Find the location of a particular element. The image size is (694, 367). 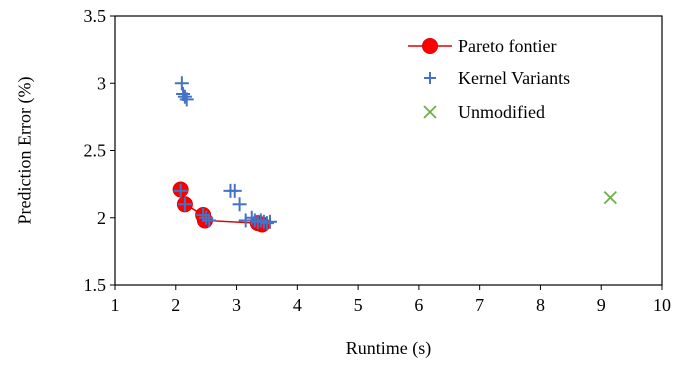

y-tick-label: 1.5 is located at coordinates (95, 285).